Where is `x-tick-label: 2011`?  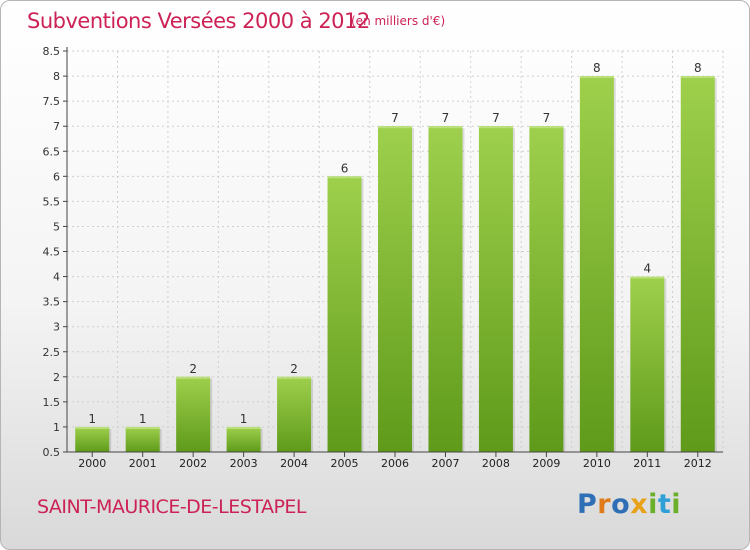 x-tick-label: 2011 is located at coordinates (647, 463).